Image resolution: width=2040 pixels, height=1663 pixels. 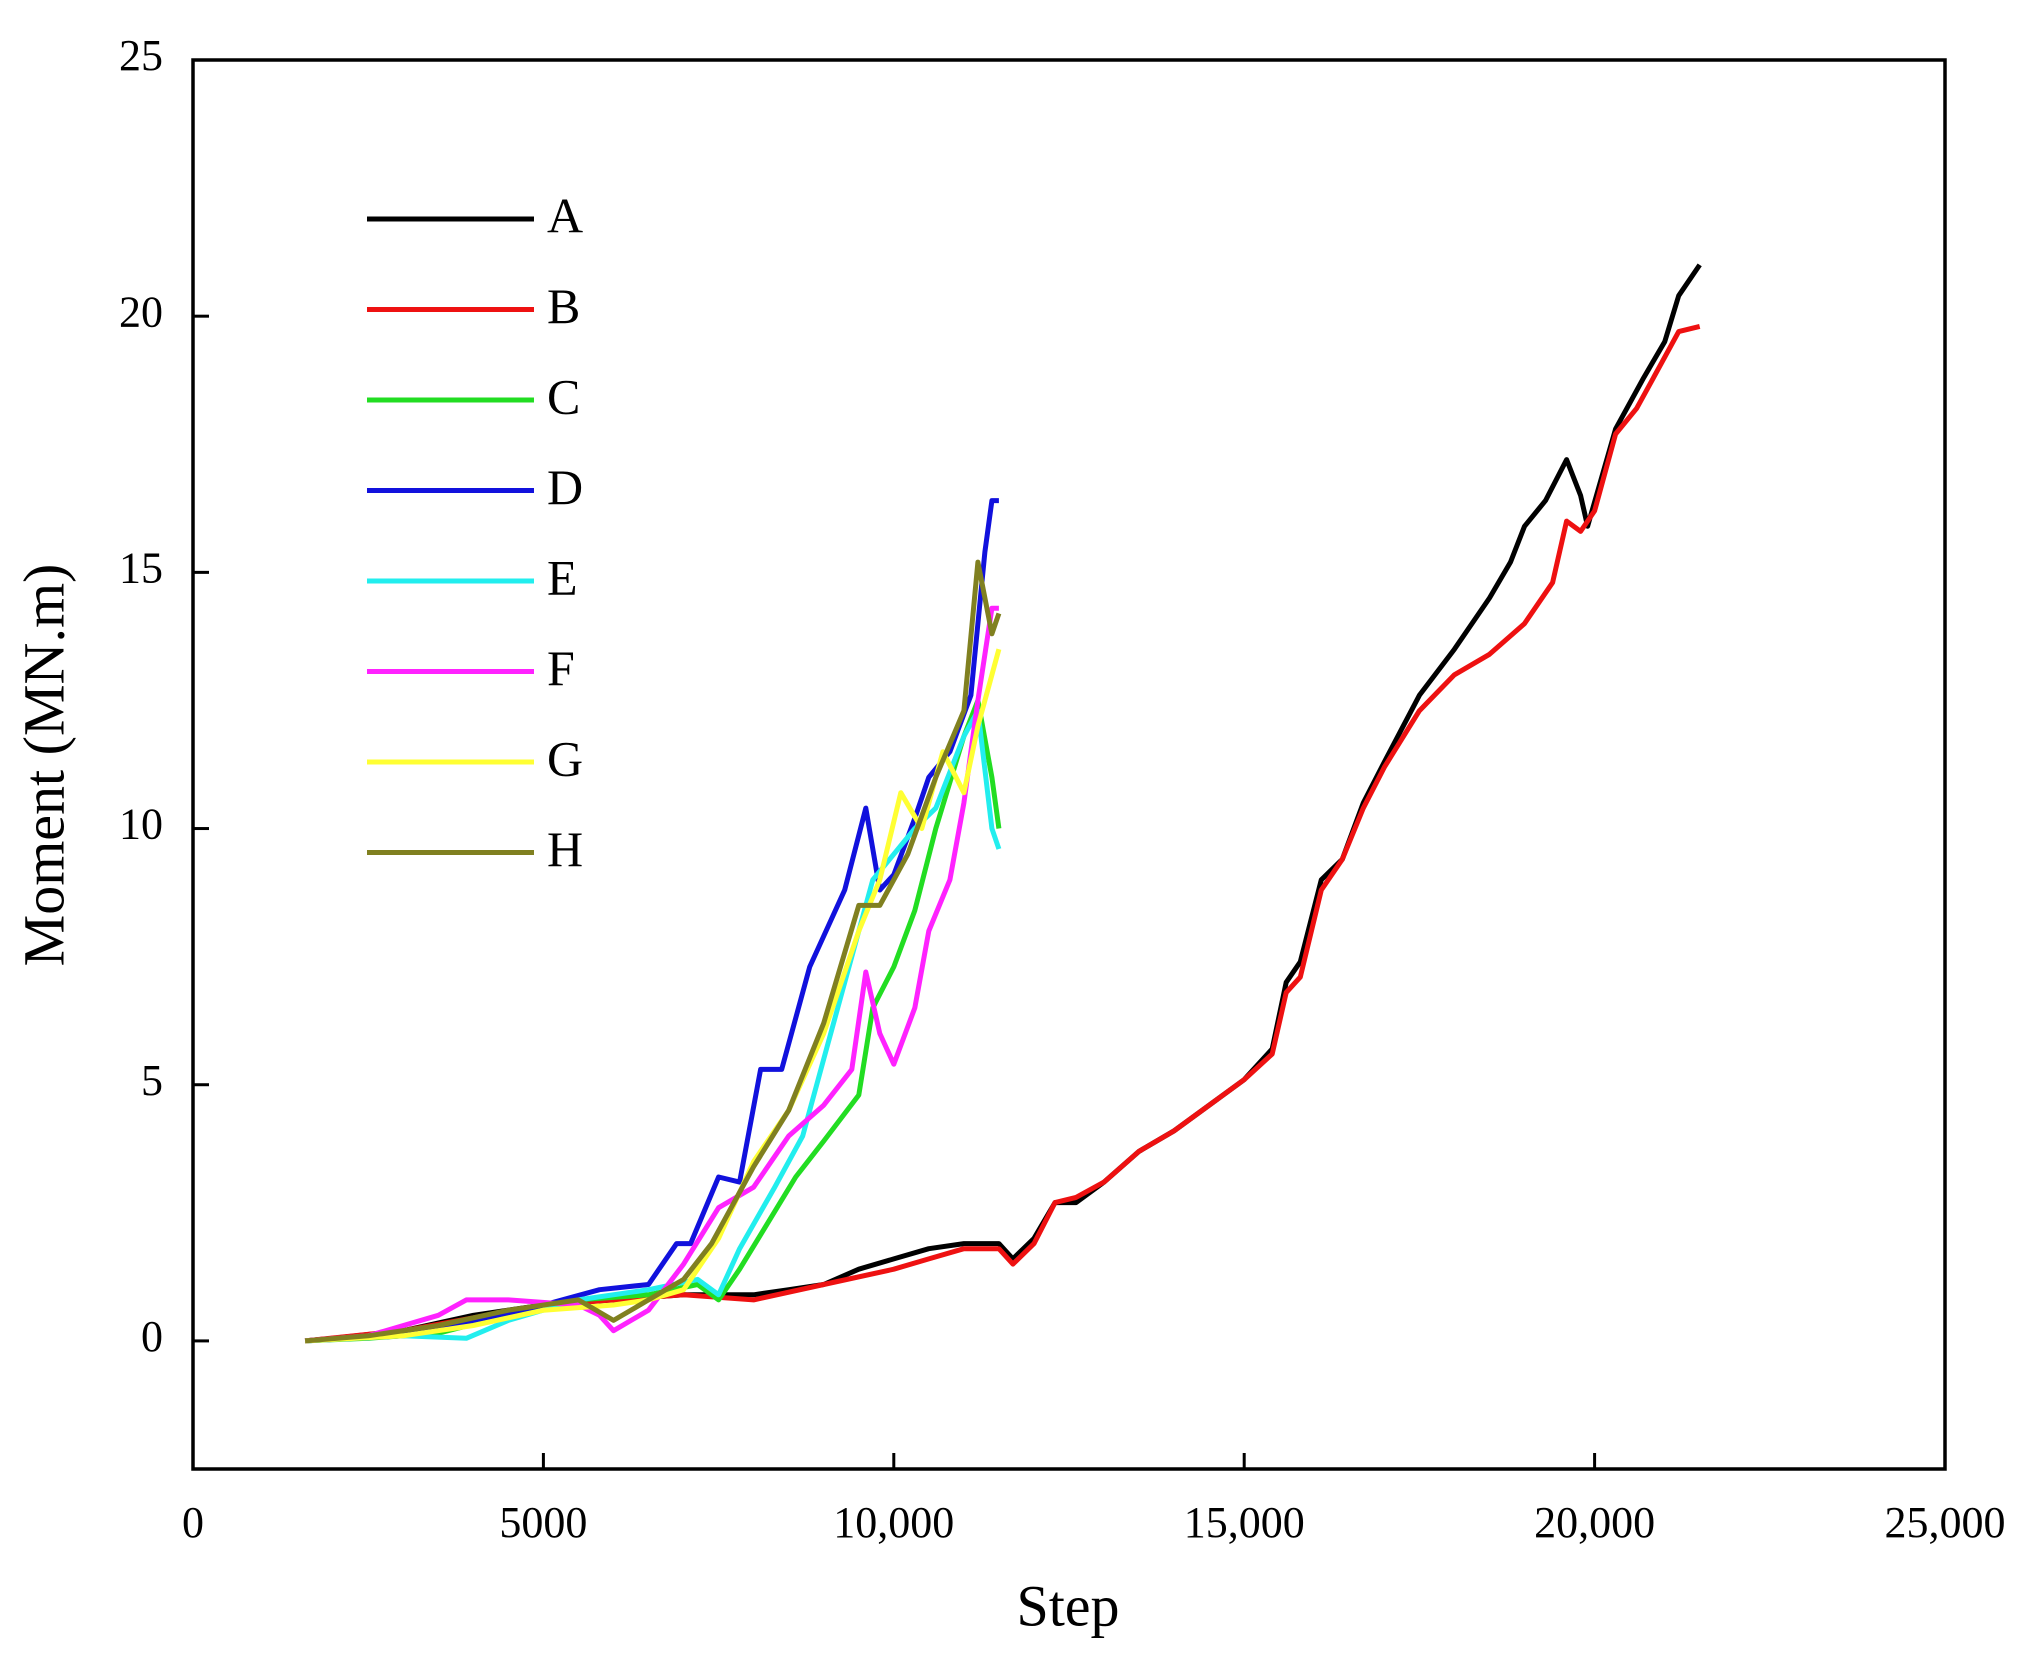 I want to click on x-tick-label: 25,000, so click(x=1945, y=1522).